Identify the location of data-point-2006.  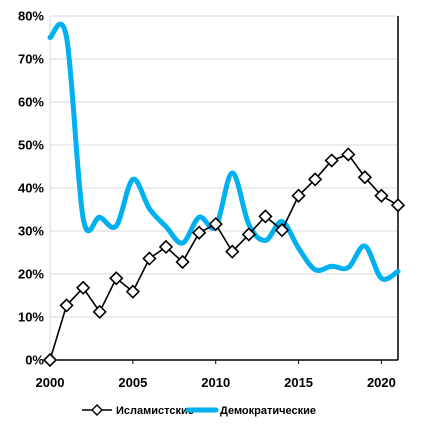
(149, 258).